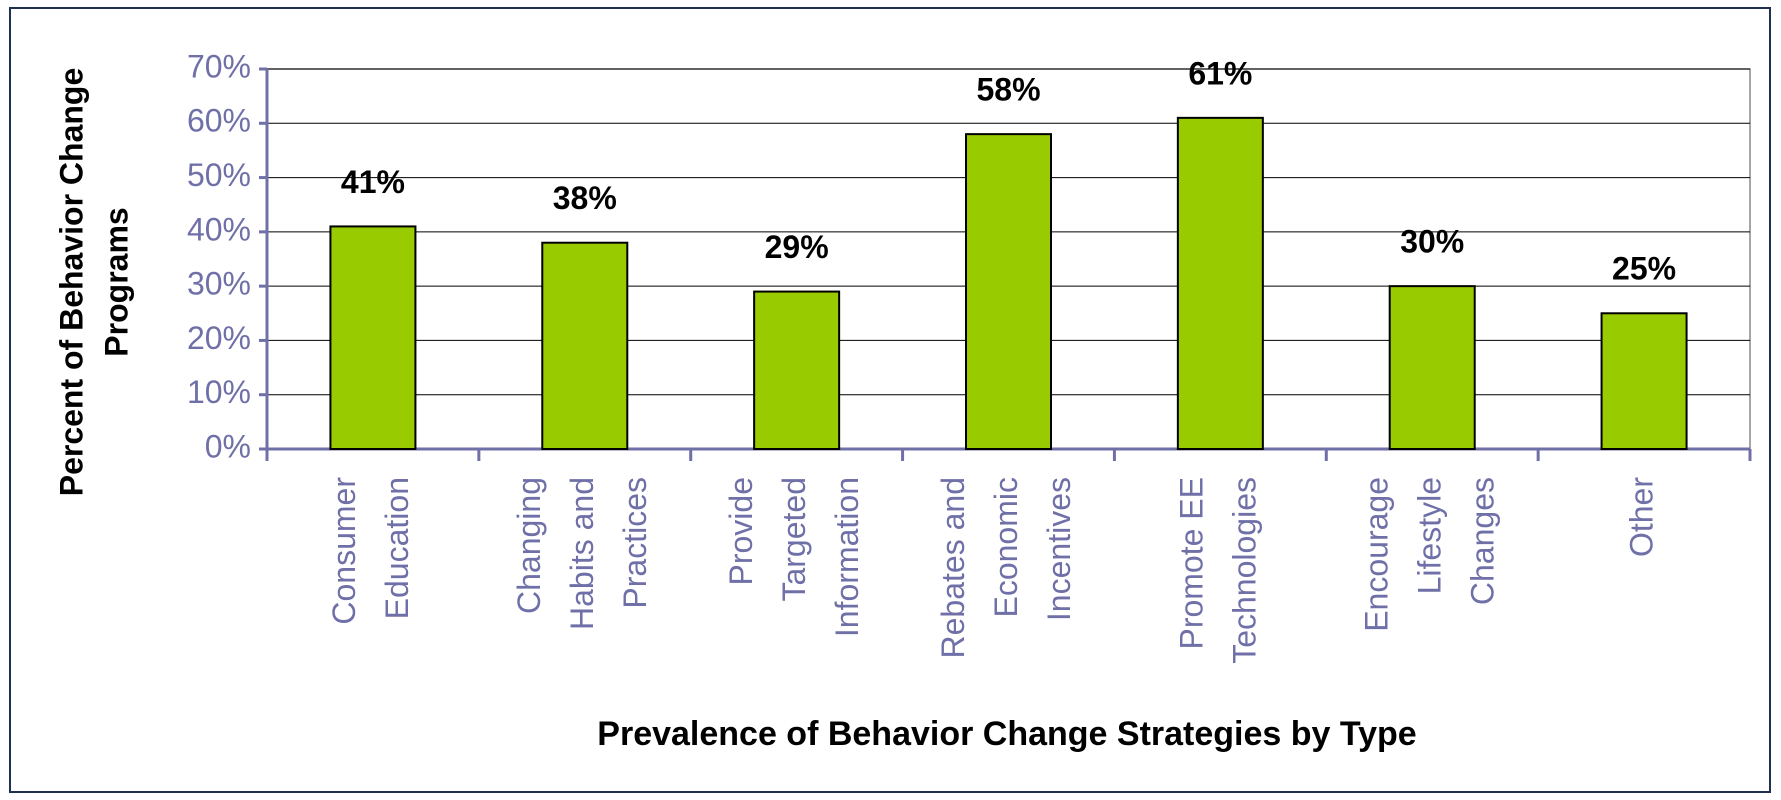 The height and width of the screenshot is (800, 1781). What do you see at coordinates (228, 446) in the screenshot?
I see `y-tick-label: 0%` at bounding box center [228, 446].